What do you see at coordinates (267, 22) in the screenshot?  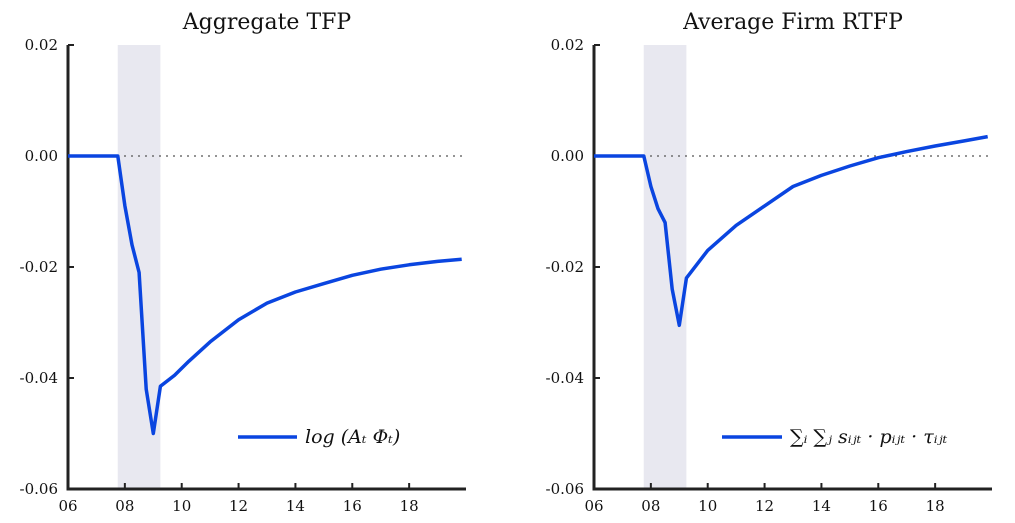 I see `chart-title: Aggregate TFP` at bounding box center [267, 22].